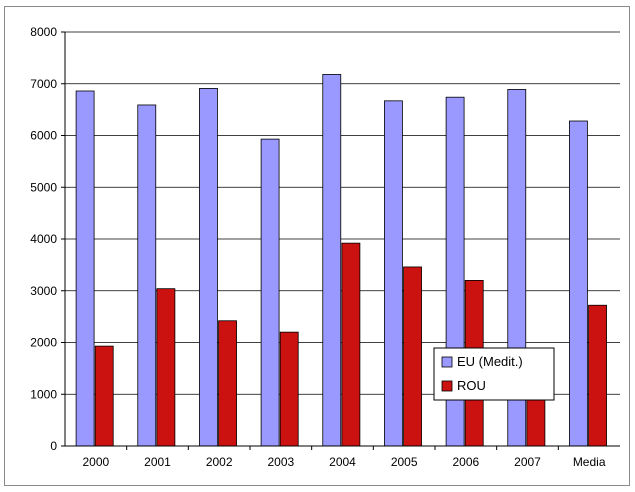 The image size is (635, 492). Describe the element at coordinates (447, 362) in the screenshot. I see `legend-swatch-eu` at that location.